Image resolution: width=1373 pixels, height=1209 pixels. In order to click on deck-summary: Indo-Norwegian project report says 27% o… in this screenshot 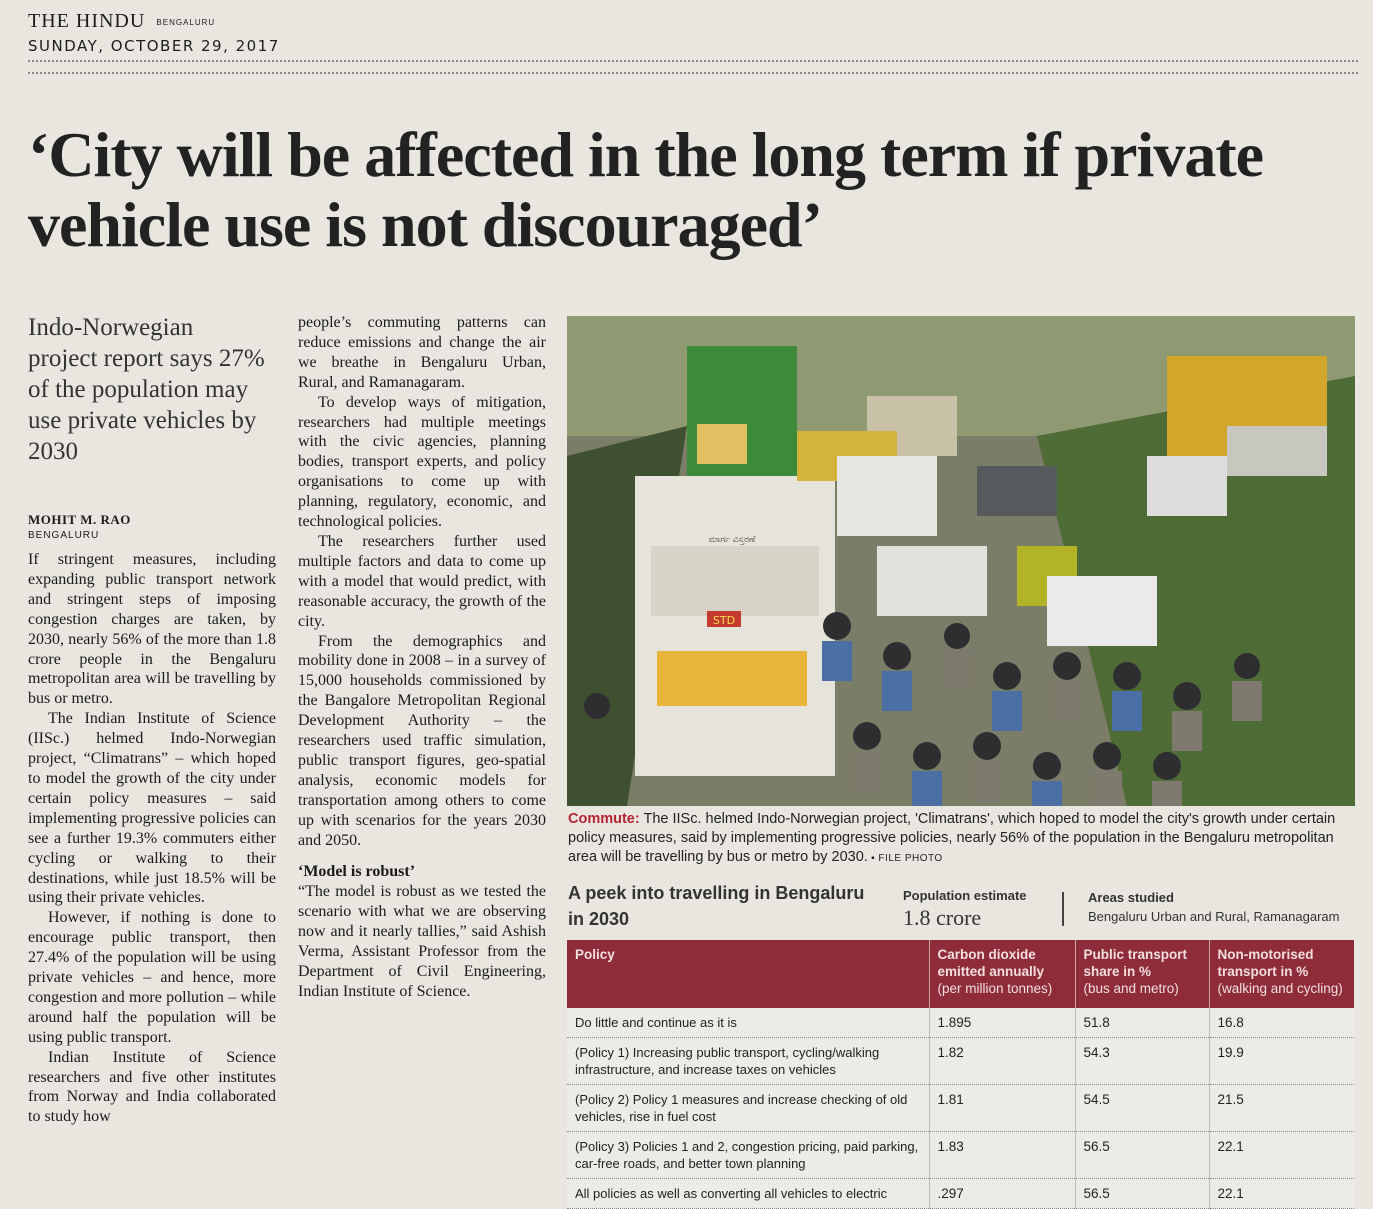, I will do `click(146, 389)`.